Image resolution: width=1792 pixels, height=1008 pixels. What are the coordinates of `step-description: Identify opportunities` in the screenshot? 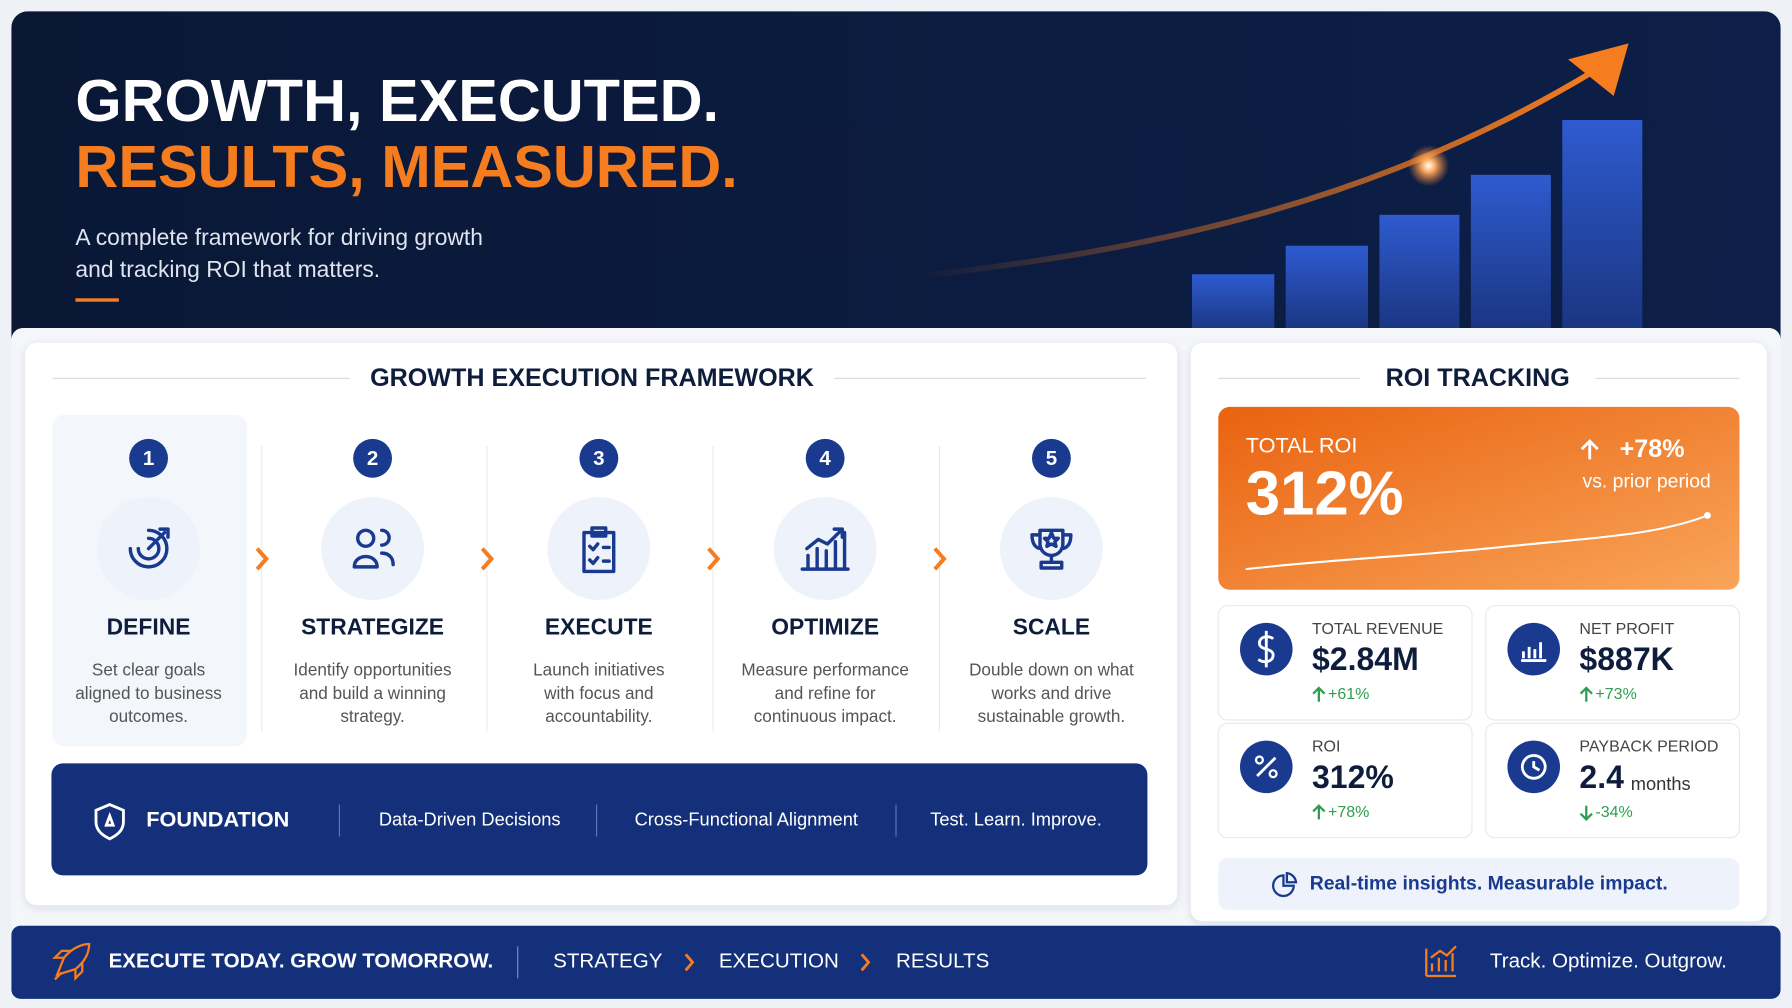 It's located at (373, 669).